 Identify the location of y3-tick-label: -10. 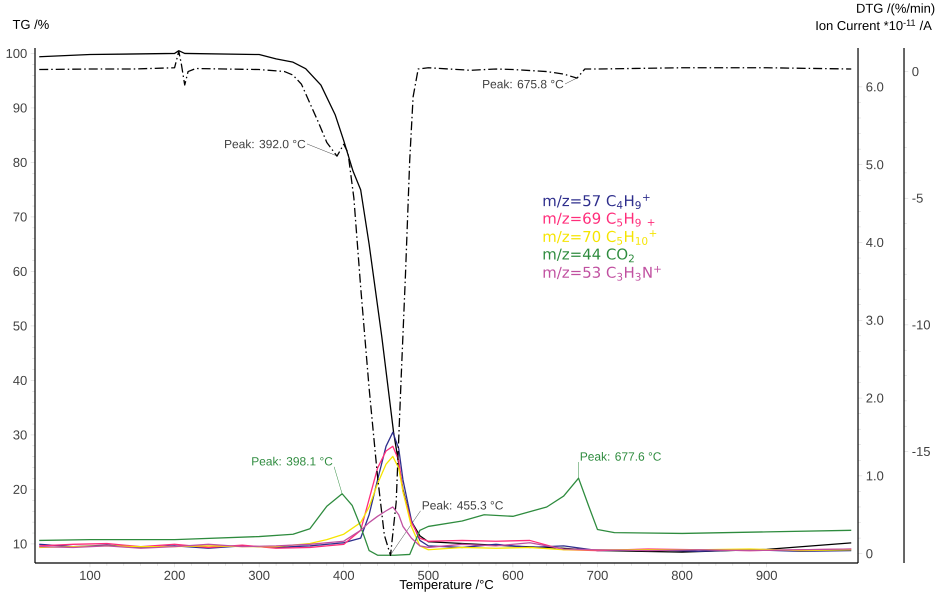
(921, 325).